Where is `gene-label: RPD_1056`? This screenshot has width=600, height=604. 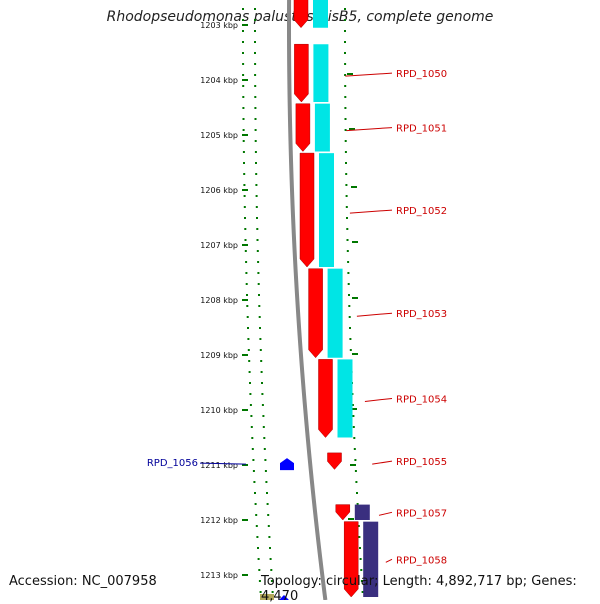
gene-label: RPD_1056 is located at coordinates (172, 463).